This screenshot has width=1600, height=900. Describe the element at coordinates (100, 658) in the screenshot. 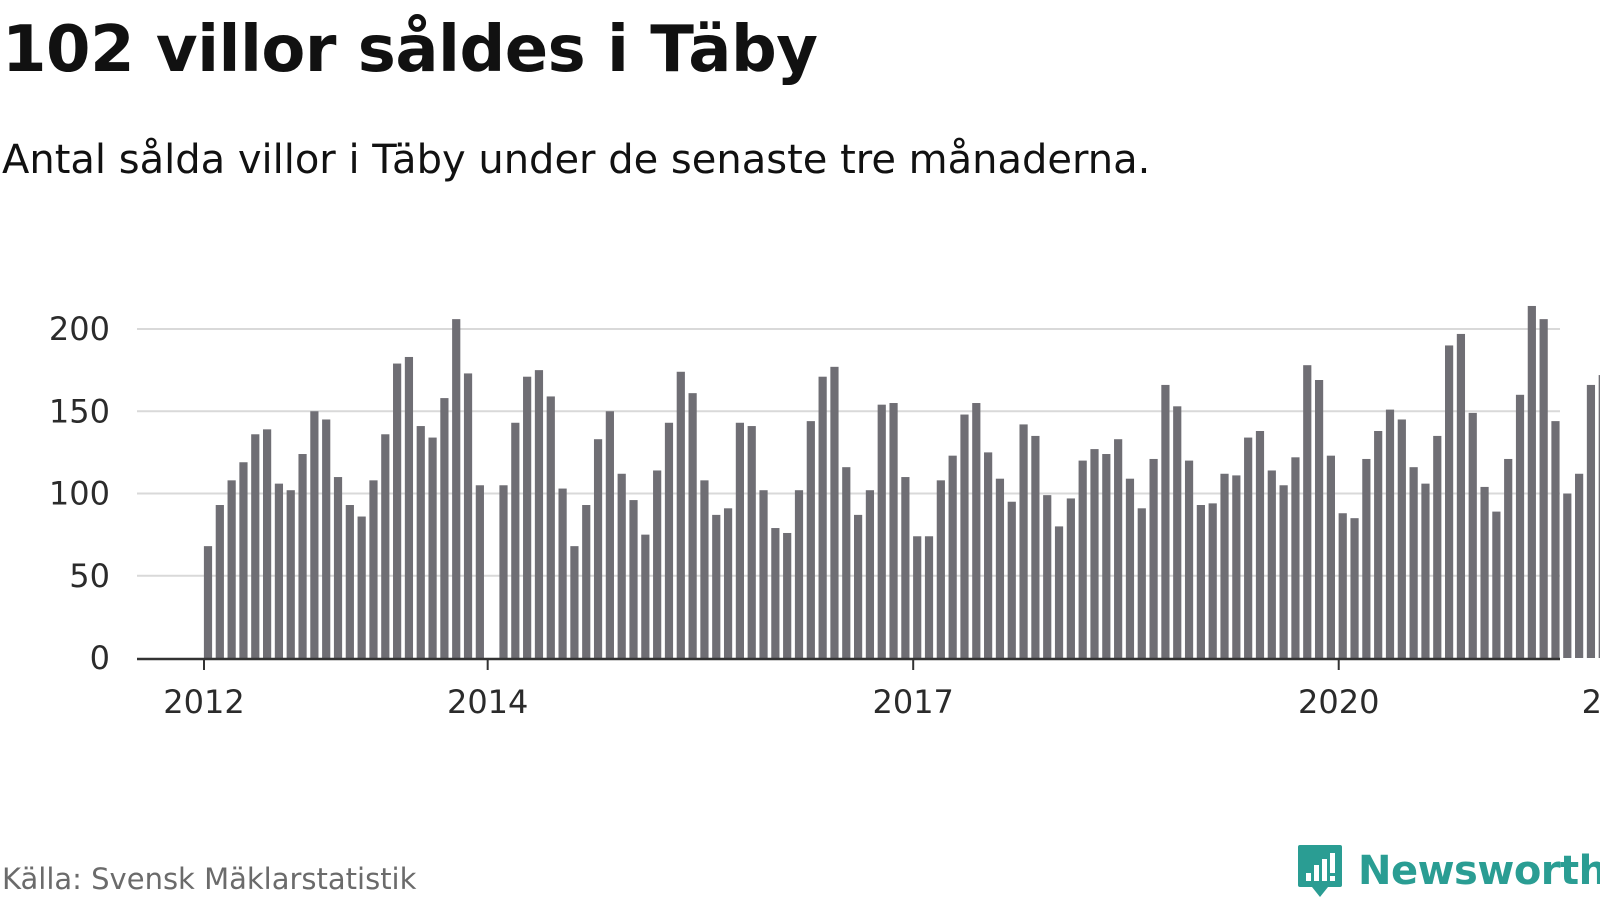

I see `y-tick-label-0: 0` at that location.